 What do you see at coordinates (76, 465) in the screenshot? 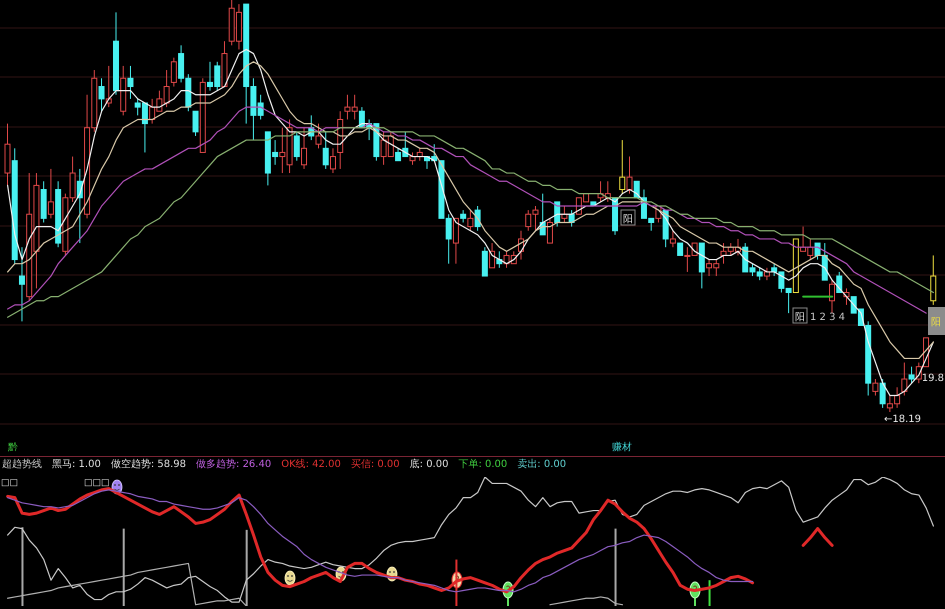
I see `text: 黑马: 1.00` at bounding box center [76, 465].